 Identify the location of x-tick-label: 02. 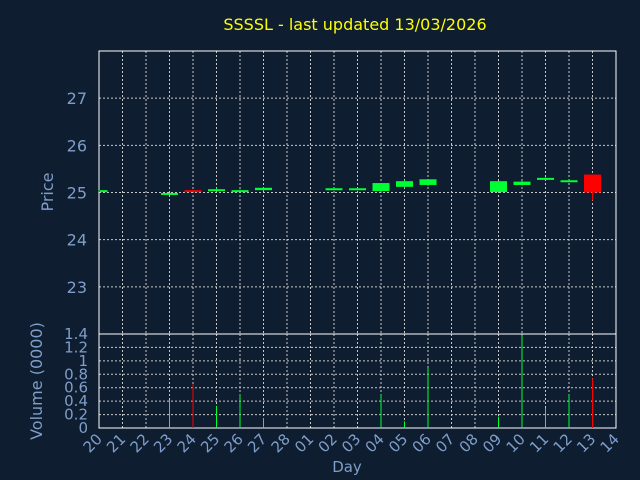
(328, 443).